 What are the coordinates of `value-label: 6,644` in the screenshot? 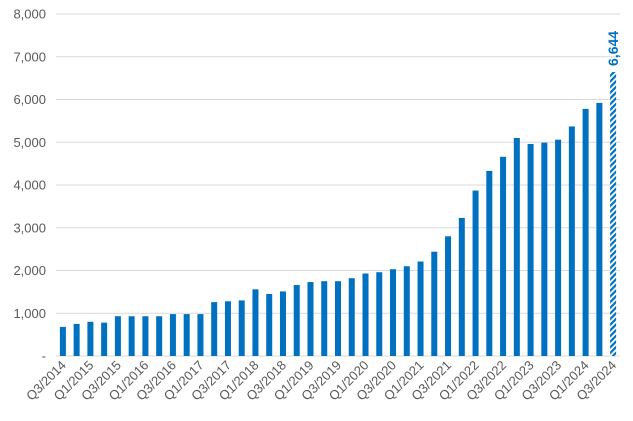 It's located at (613, 48).